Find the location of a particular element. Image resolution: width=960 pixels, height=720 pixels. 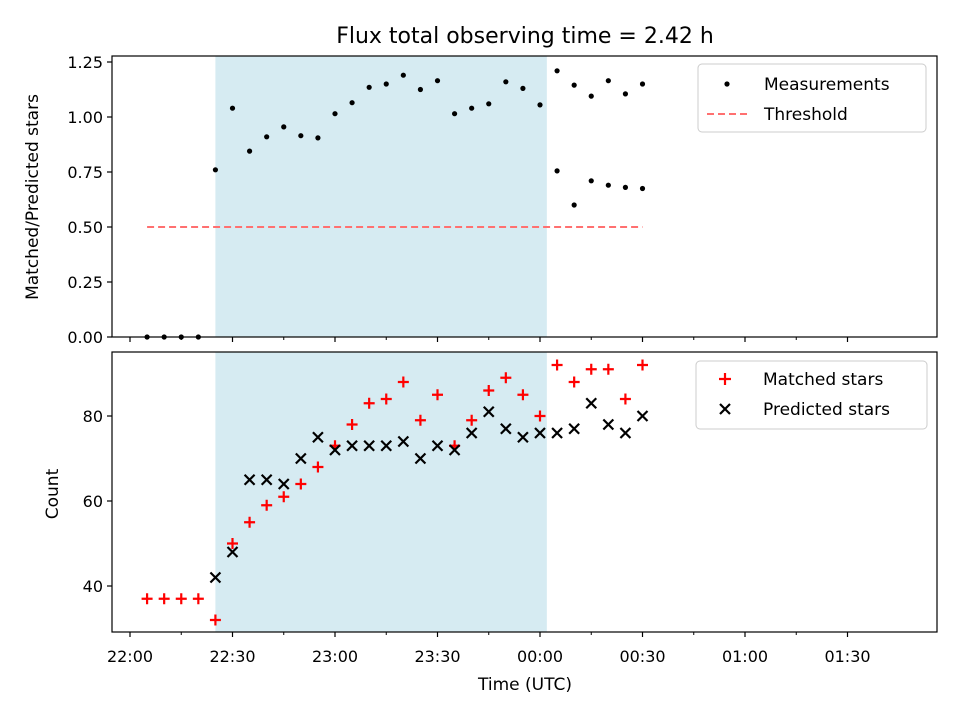

top-x-ticks is located at coordinates (489, 339).